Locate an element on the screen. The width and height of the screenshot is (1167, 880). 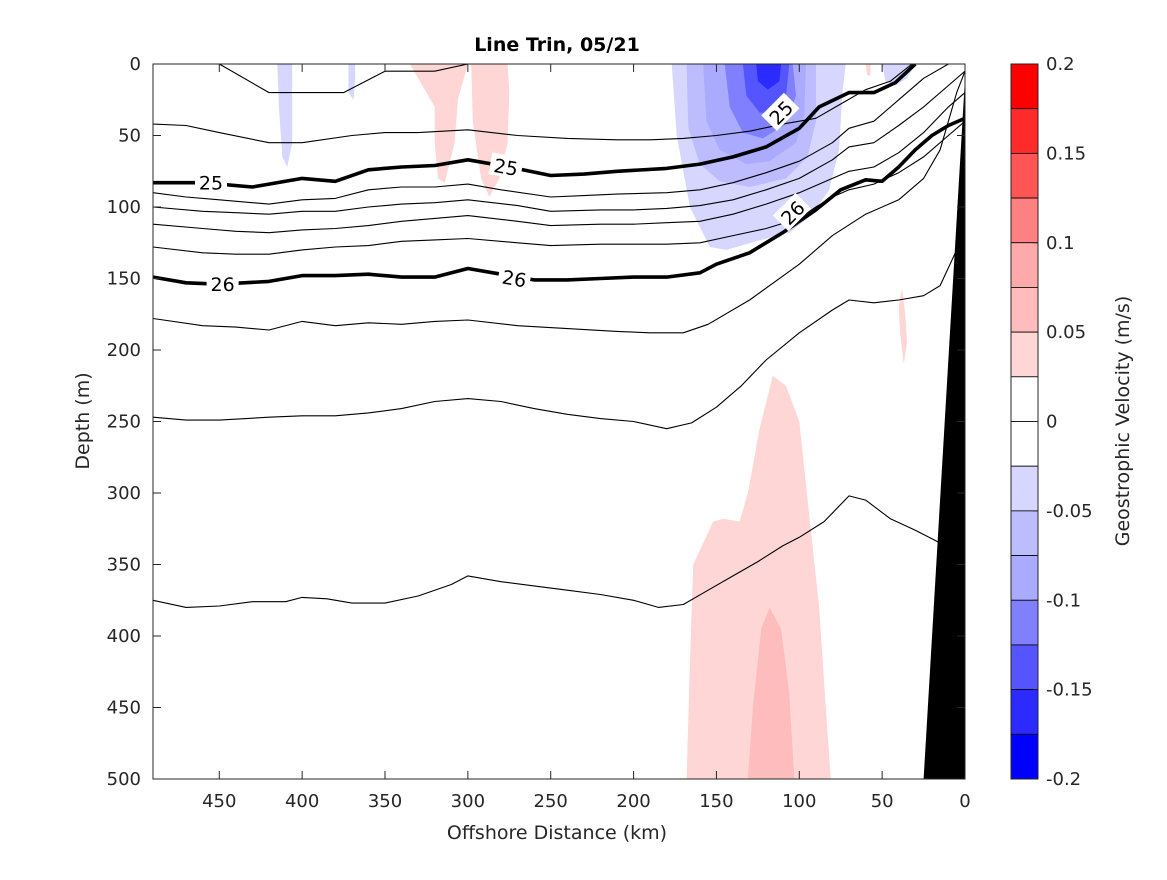
colorbar-tick-label: 0.05 is located at coordinates (1066, 332).